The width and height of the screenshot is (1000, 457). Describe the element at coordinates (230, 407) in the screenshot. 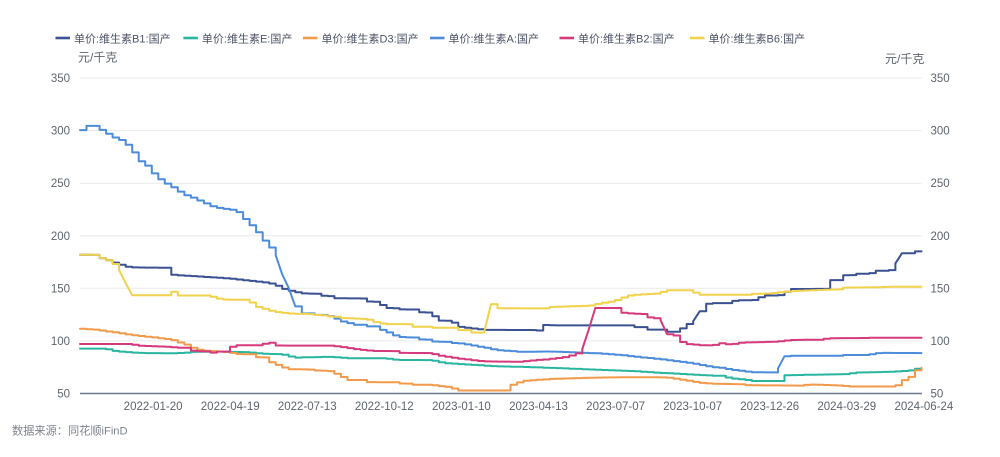

I see `svg-text: 2022-04-19` at that location.